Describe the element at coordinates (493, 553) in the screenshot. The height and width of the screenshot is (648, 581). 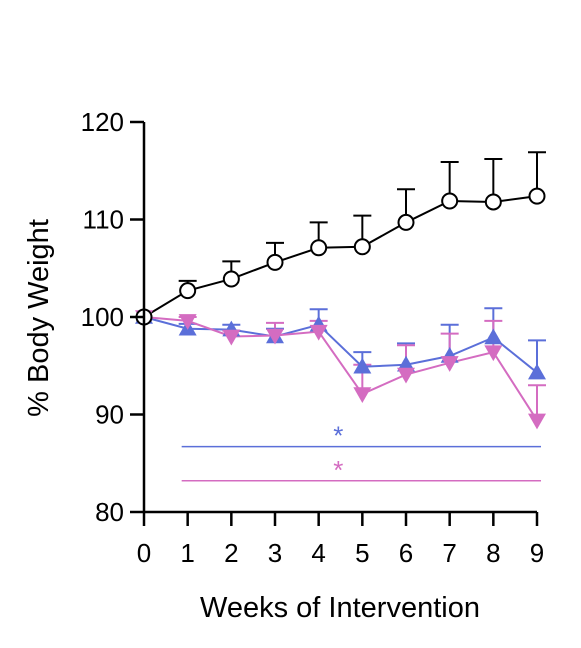
I see `x-tick-label: 8` at that location.